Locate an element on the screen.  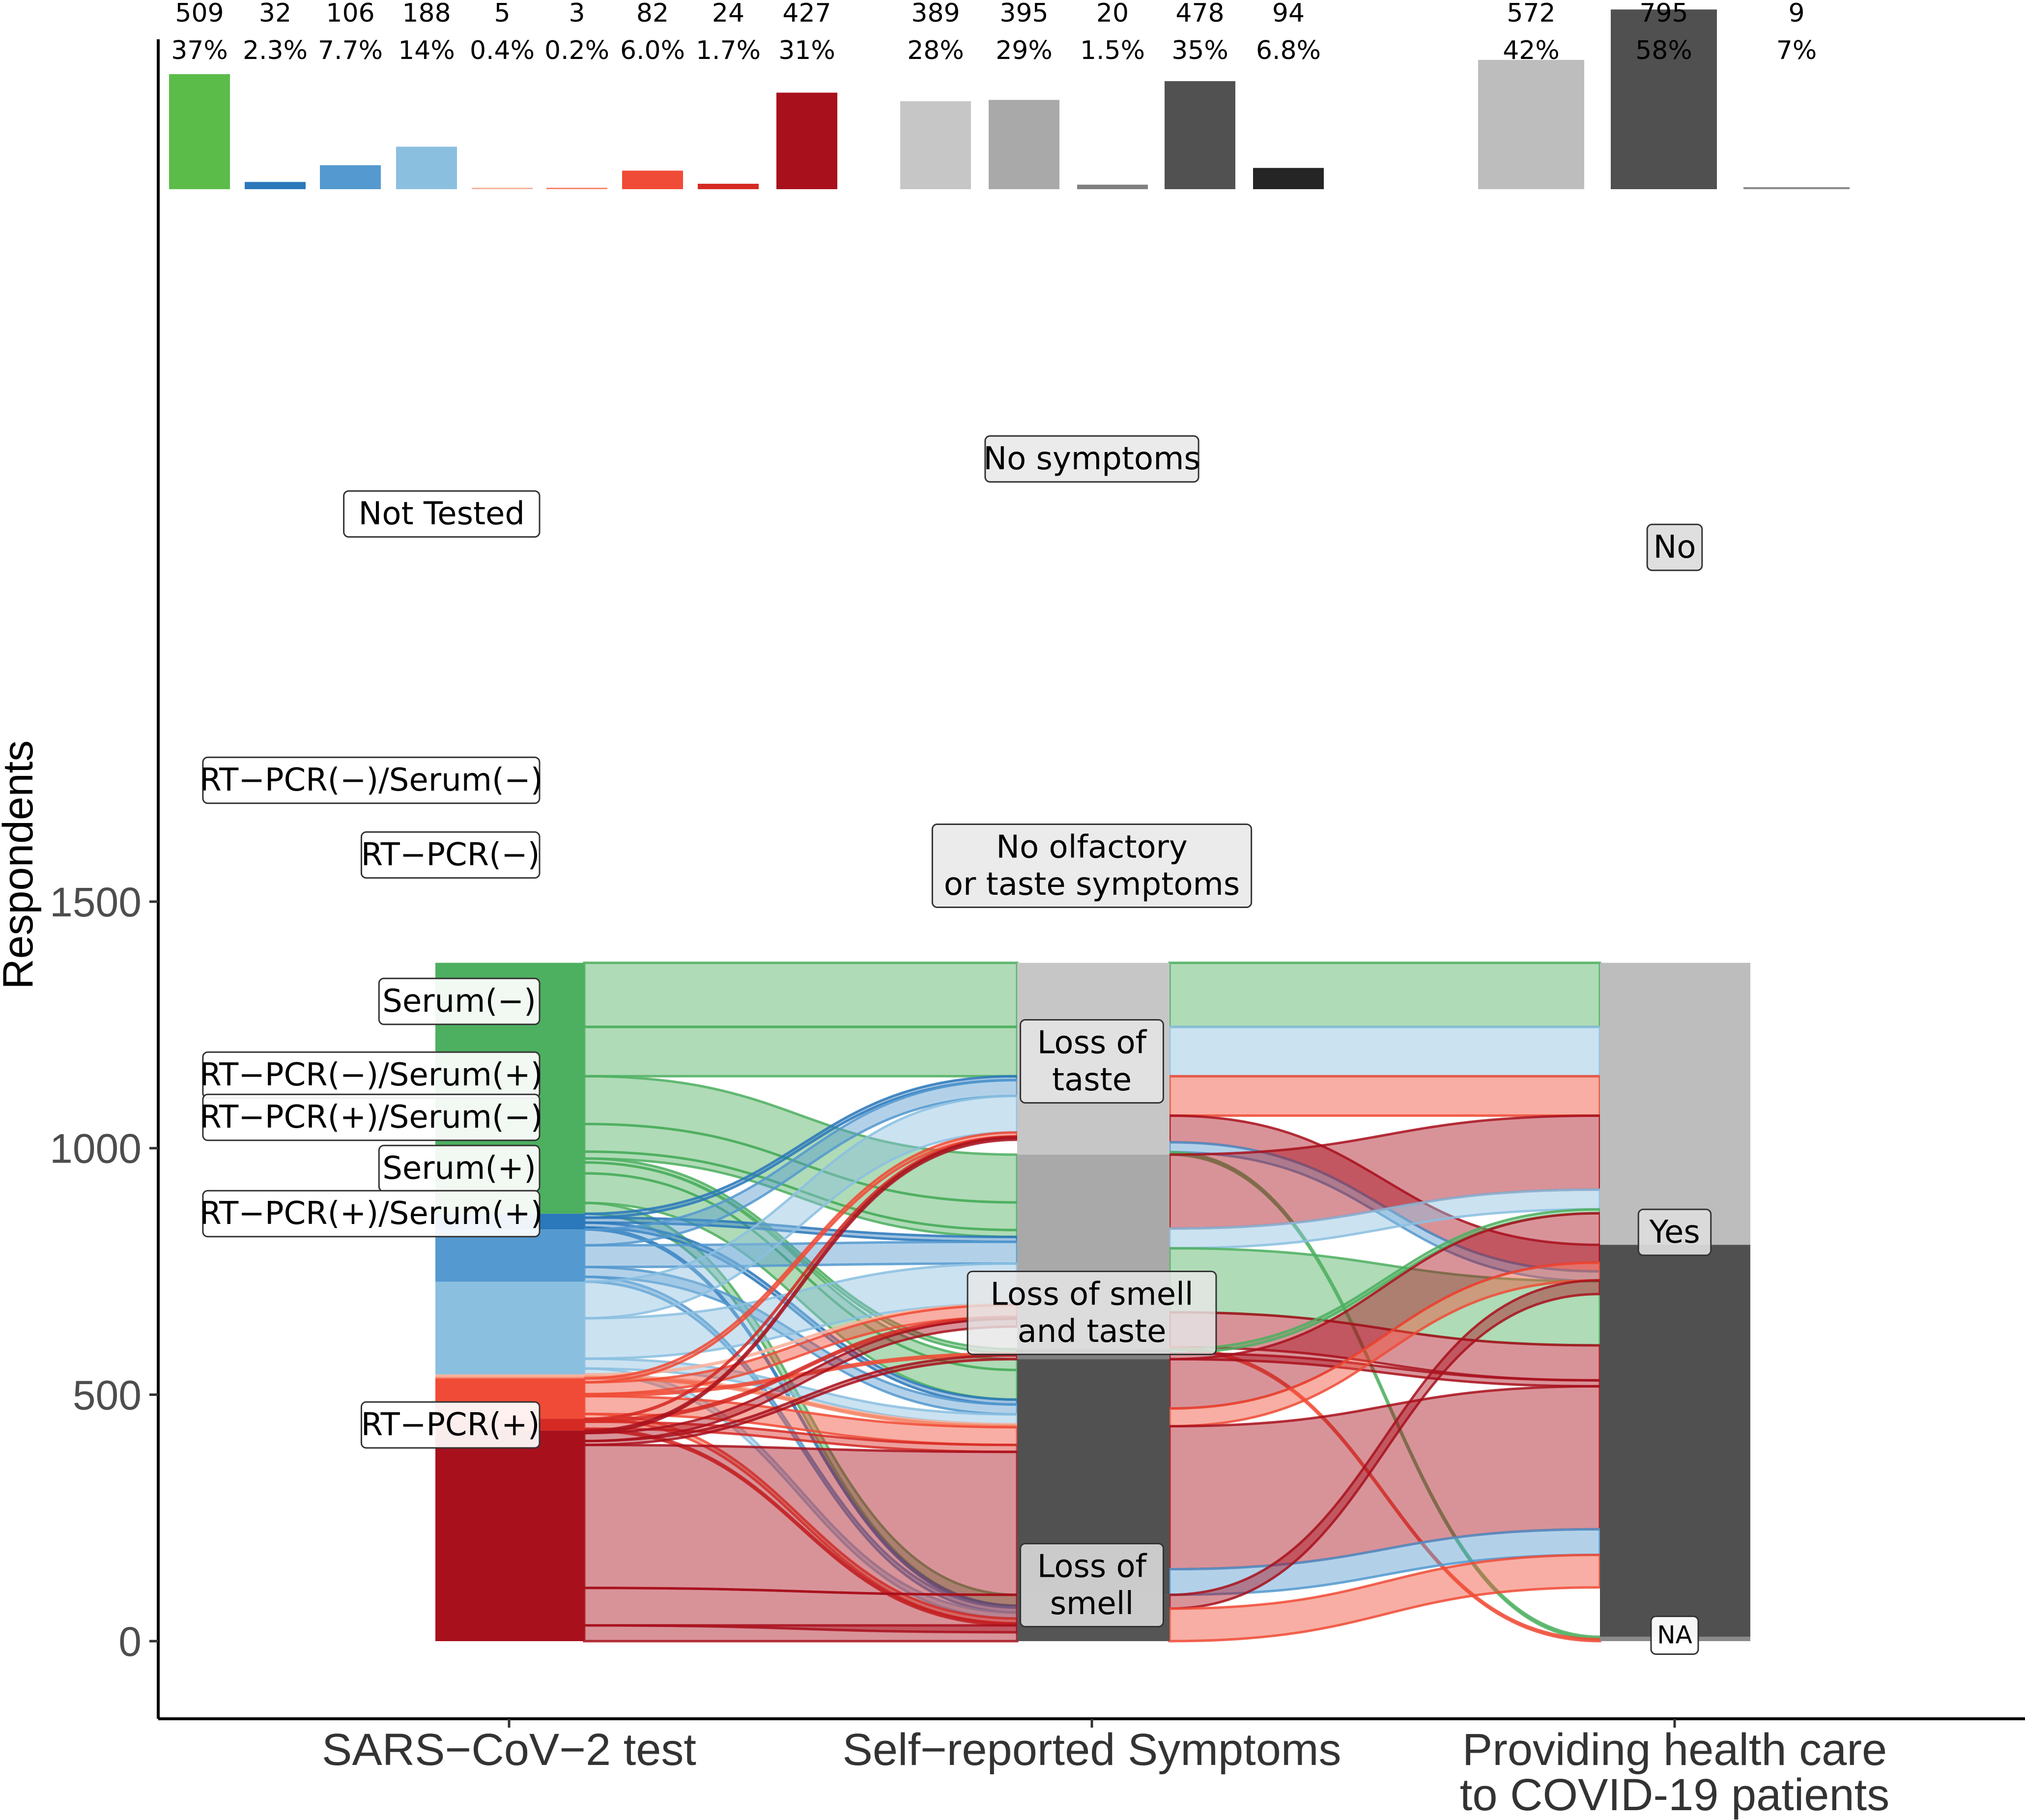
stratum-label-test-rtminuspcr-plus-serum-plus-text: RT−PCR(+)/Serum(+) is located at coordinates (371, 1213).